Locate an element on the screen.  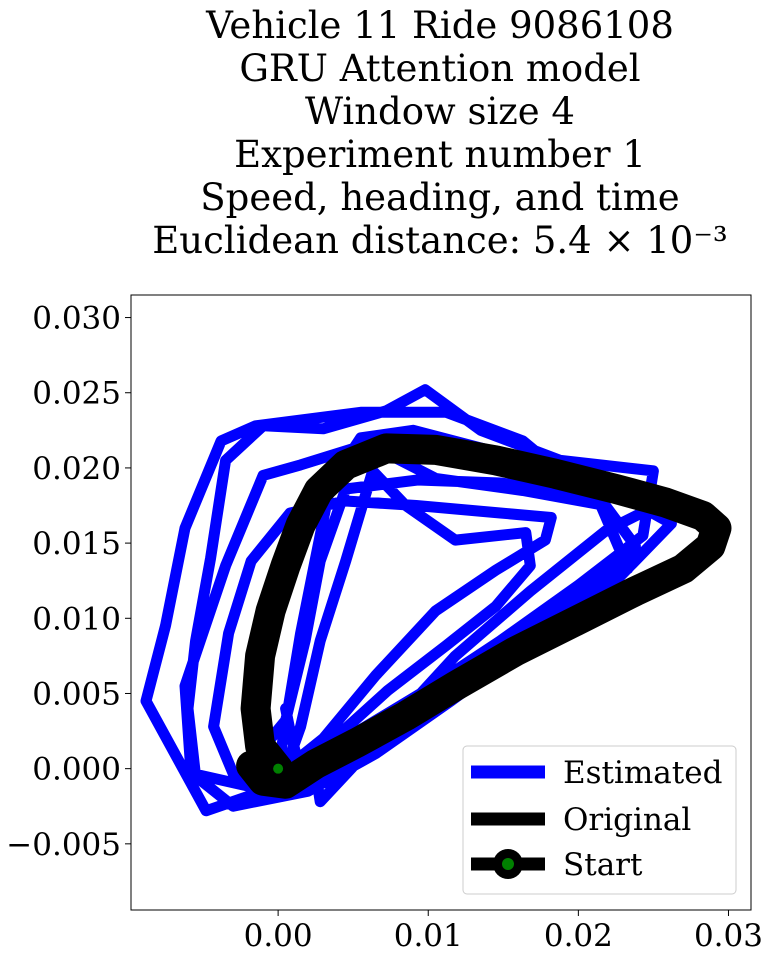
x-tick-label: 0.03 is located at coordinates (728, 936).